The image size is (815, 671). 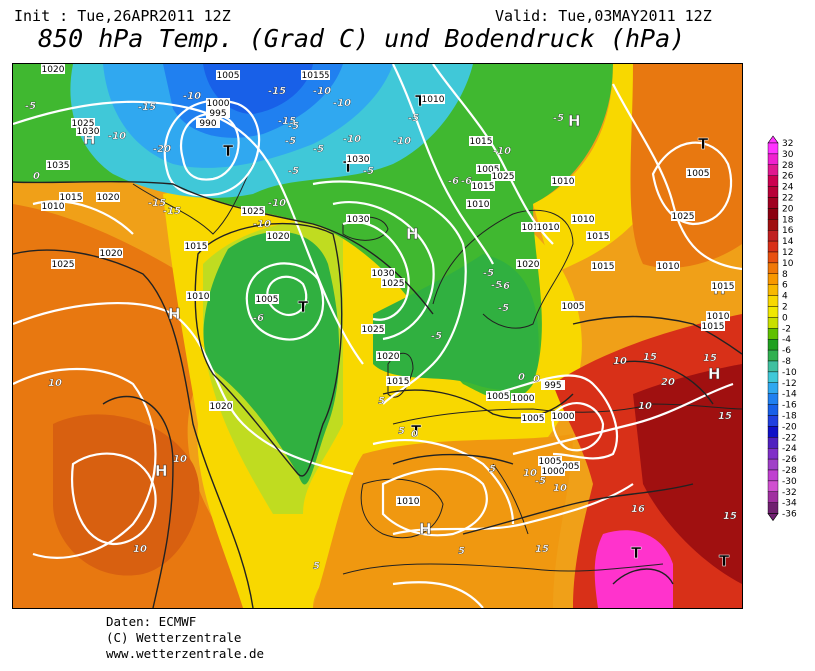 I want to click on legend-level-label: 22, so click(x=787, y=199).